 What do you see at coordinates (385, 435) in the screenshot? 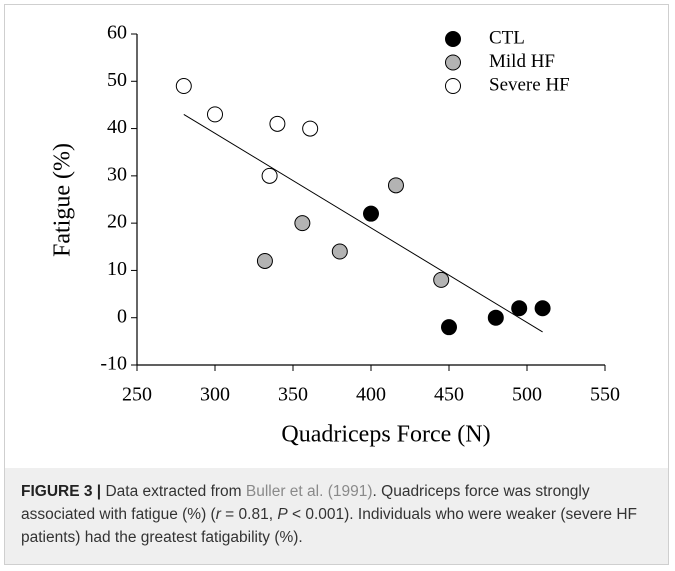
I see `x-axis-label: Quadriceps Force (N)` at bounding box center [385, 435].